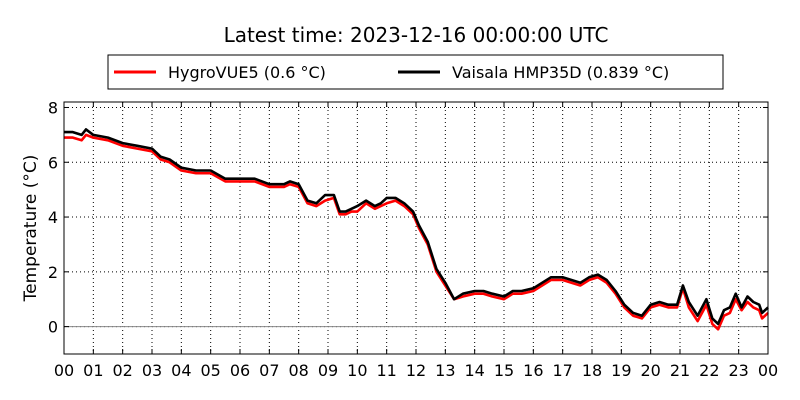  I want to click on x-tick-label: 19, so click(621, 370).